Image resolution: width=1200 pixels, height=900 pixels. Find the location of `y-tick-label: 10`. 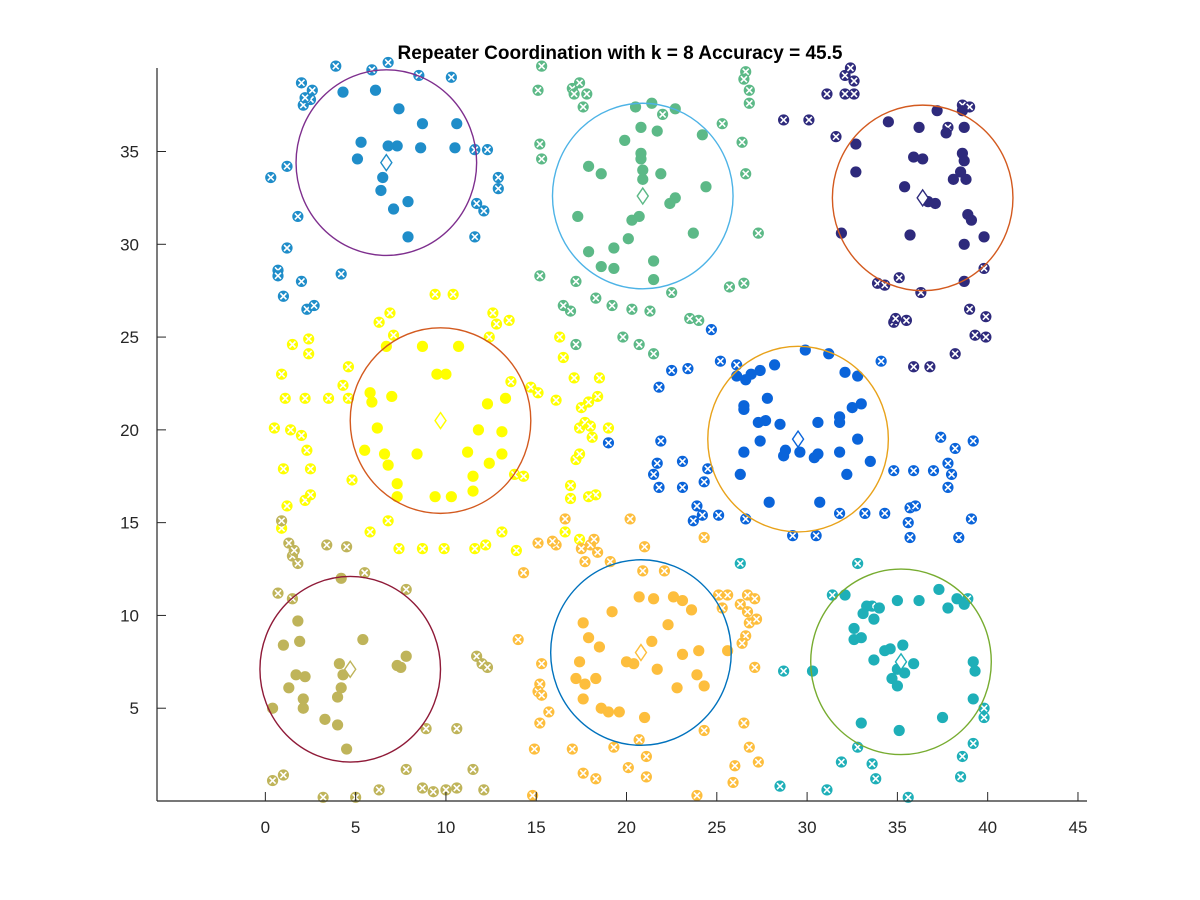

y-tick-label: 10 is located at coordinates (129, 615).